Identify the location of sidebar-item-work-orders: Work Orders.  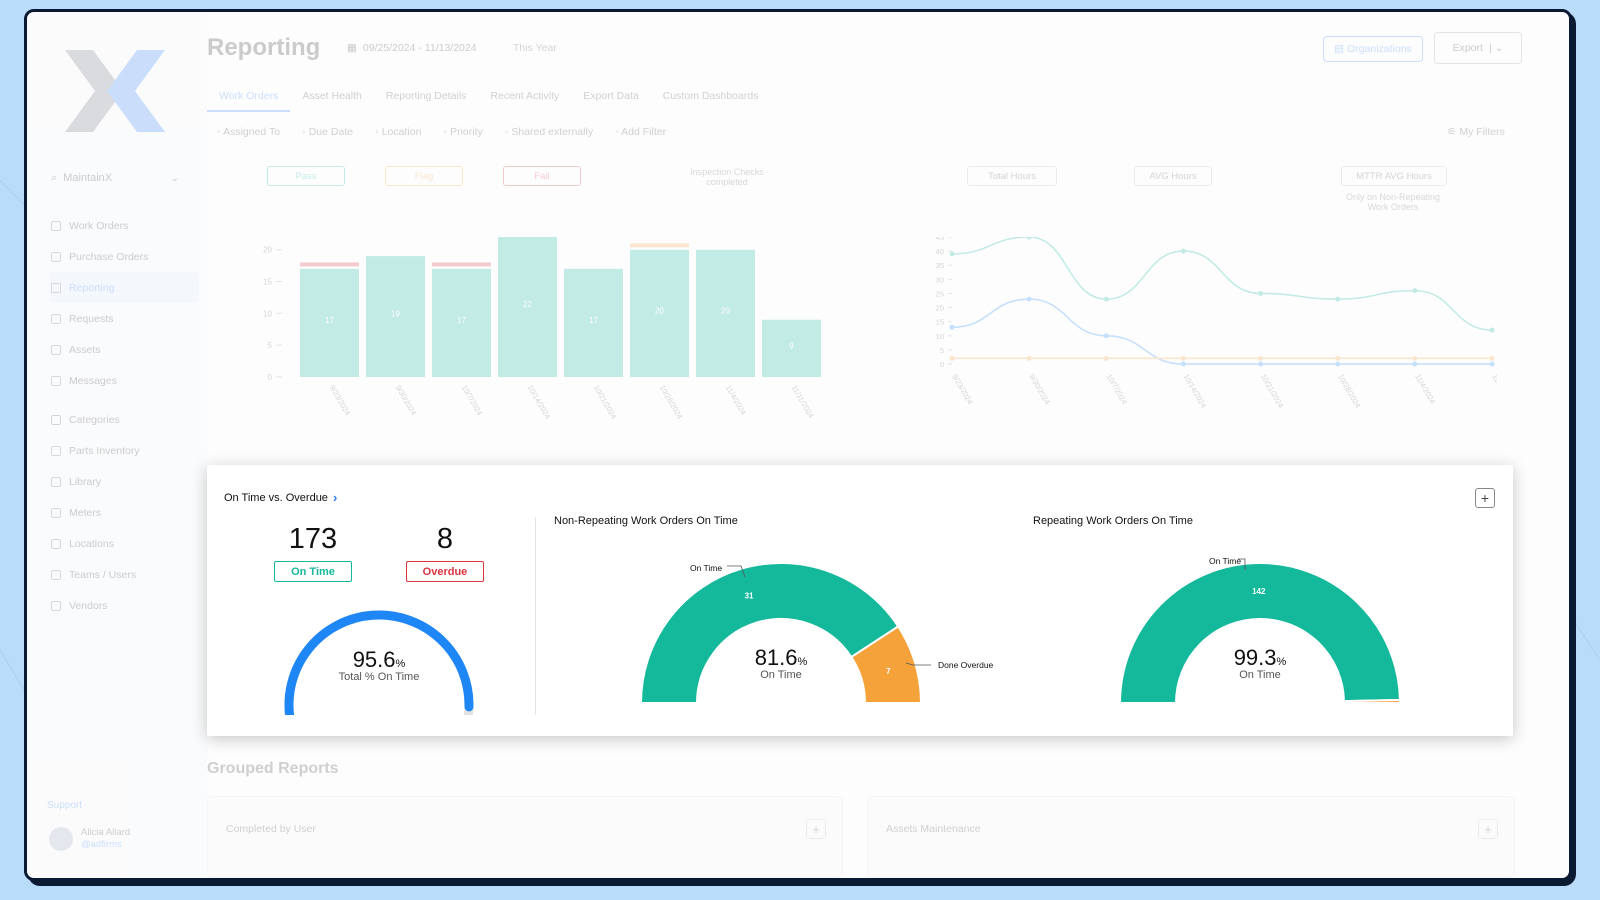
(124, 225).